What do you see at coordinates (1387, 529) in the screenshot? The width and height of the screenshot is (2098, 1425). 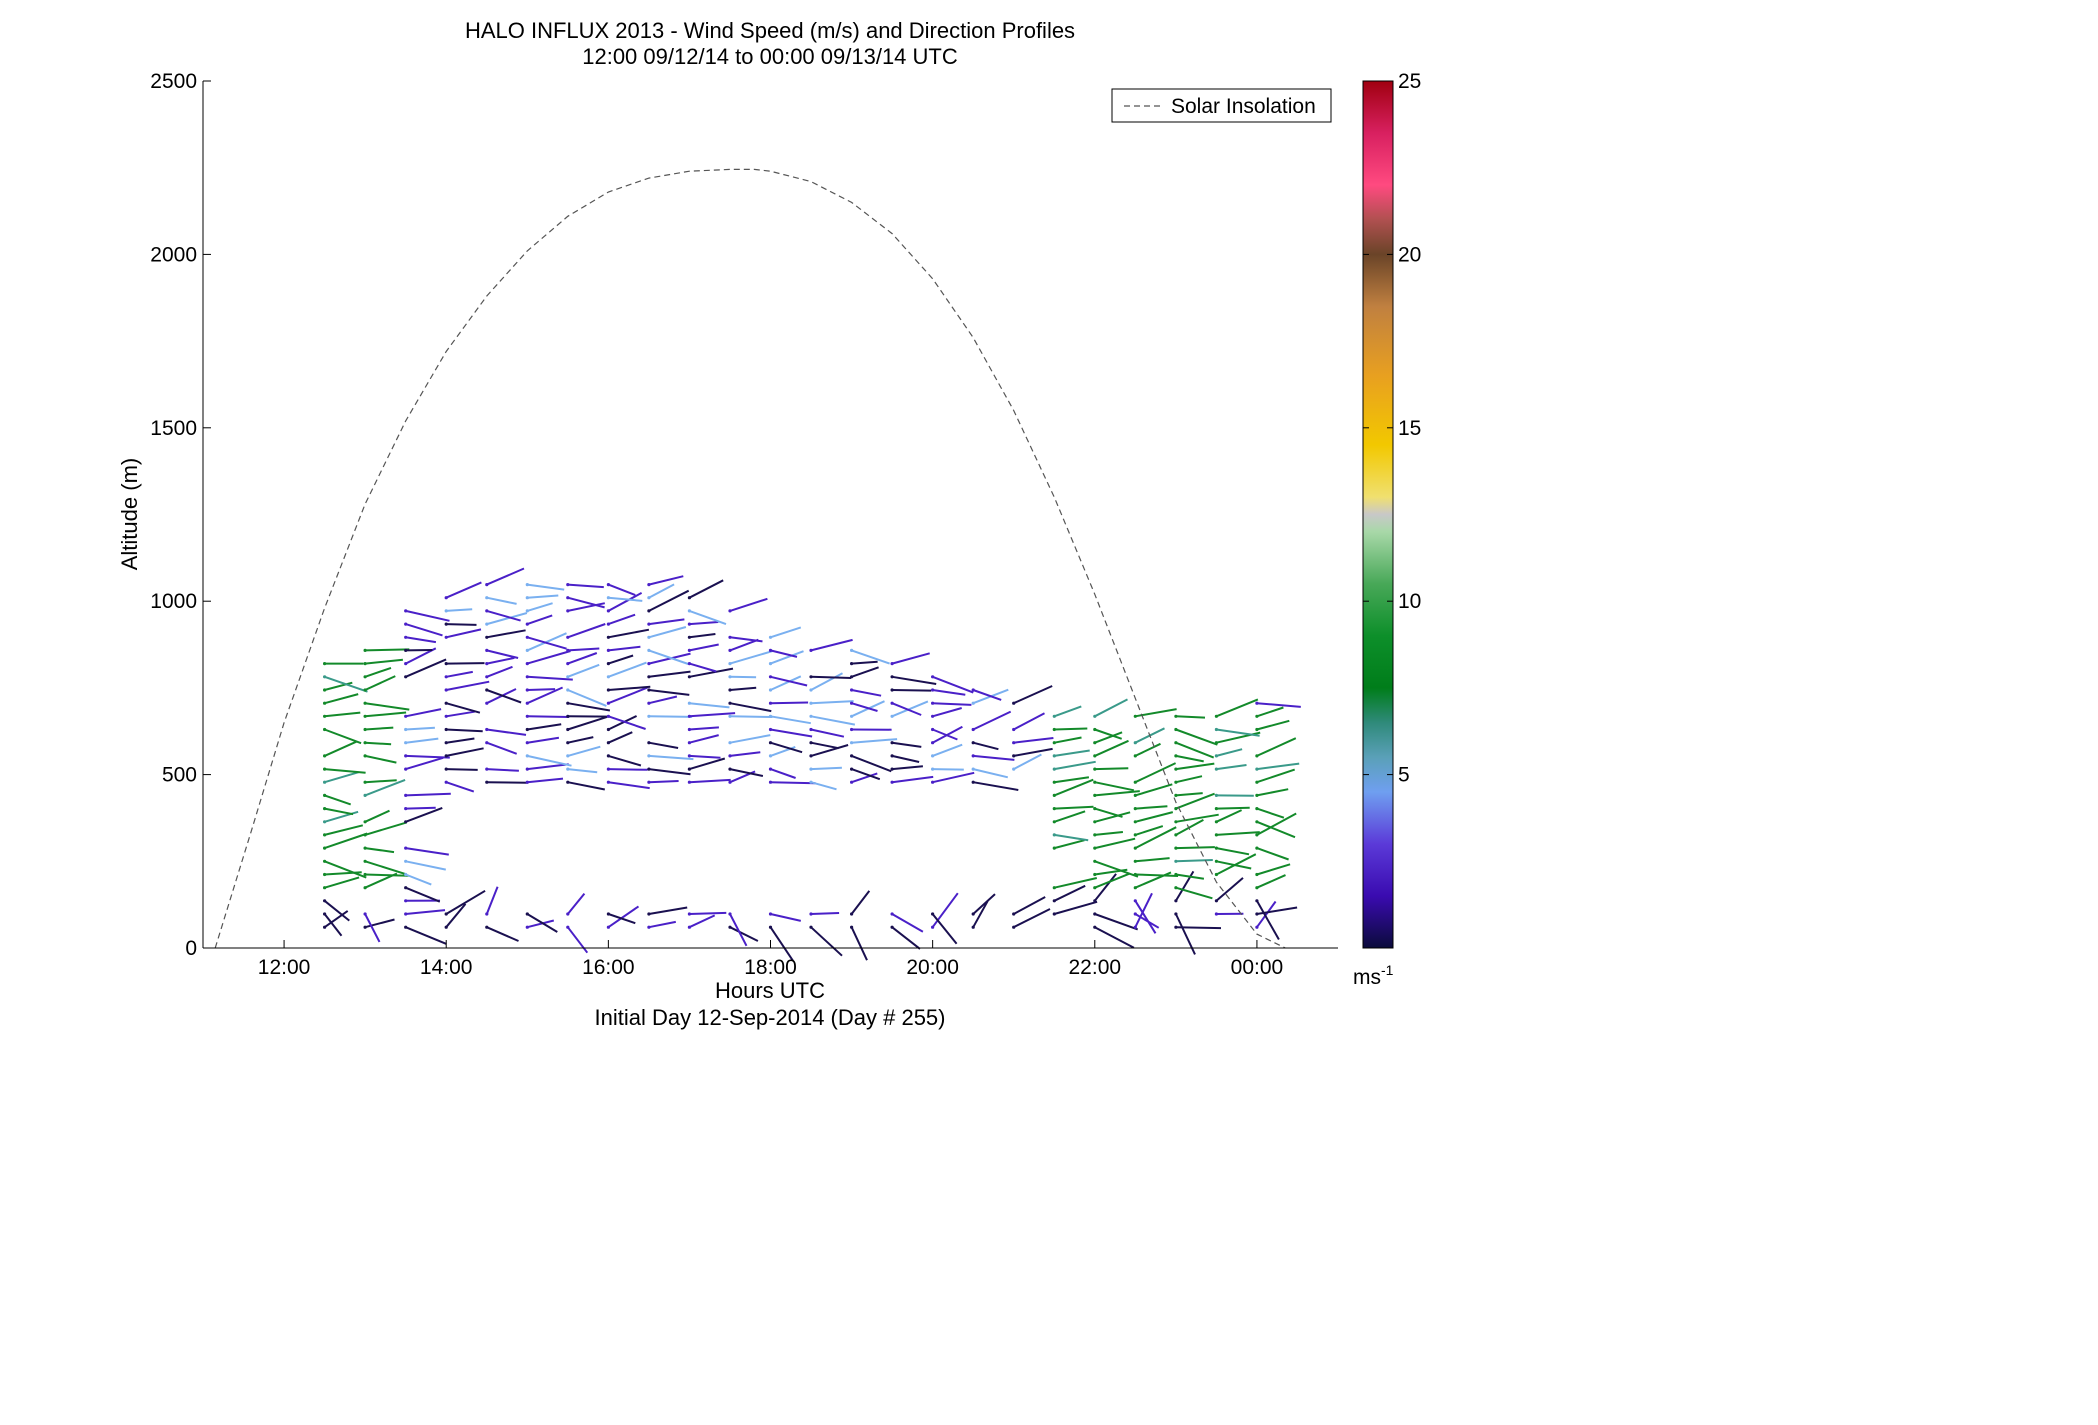 I see `colorbar: 5 10 15 20 25 ms-1` at bounding box center [1387, 529].